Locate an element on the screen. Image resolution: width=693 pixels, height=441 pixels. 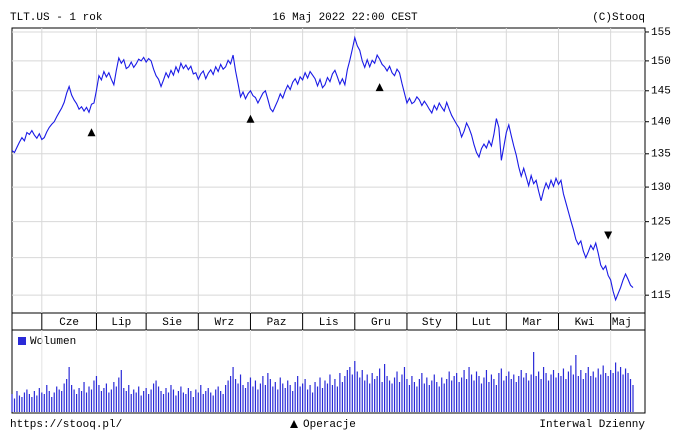
y-tick-label: 115 is located at coordinates (661, 296).